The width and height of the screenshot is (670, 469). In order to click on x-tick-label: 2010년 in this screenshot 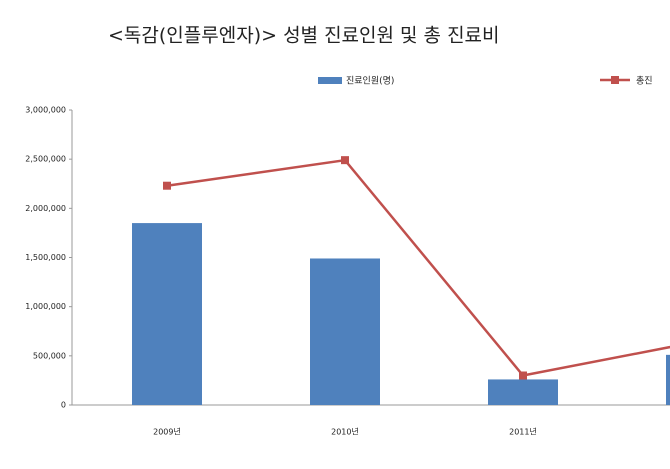, I will do `click(345, 432)`.